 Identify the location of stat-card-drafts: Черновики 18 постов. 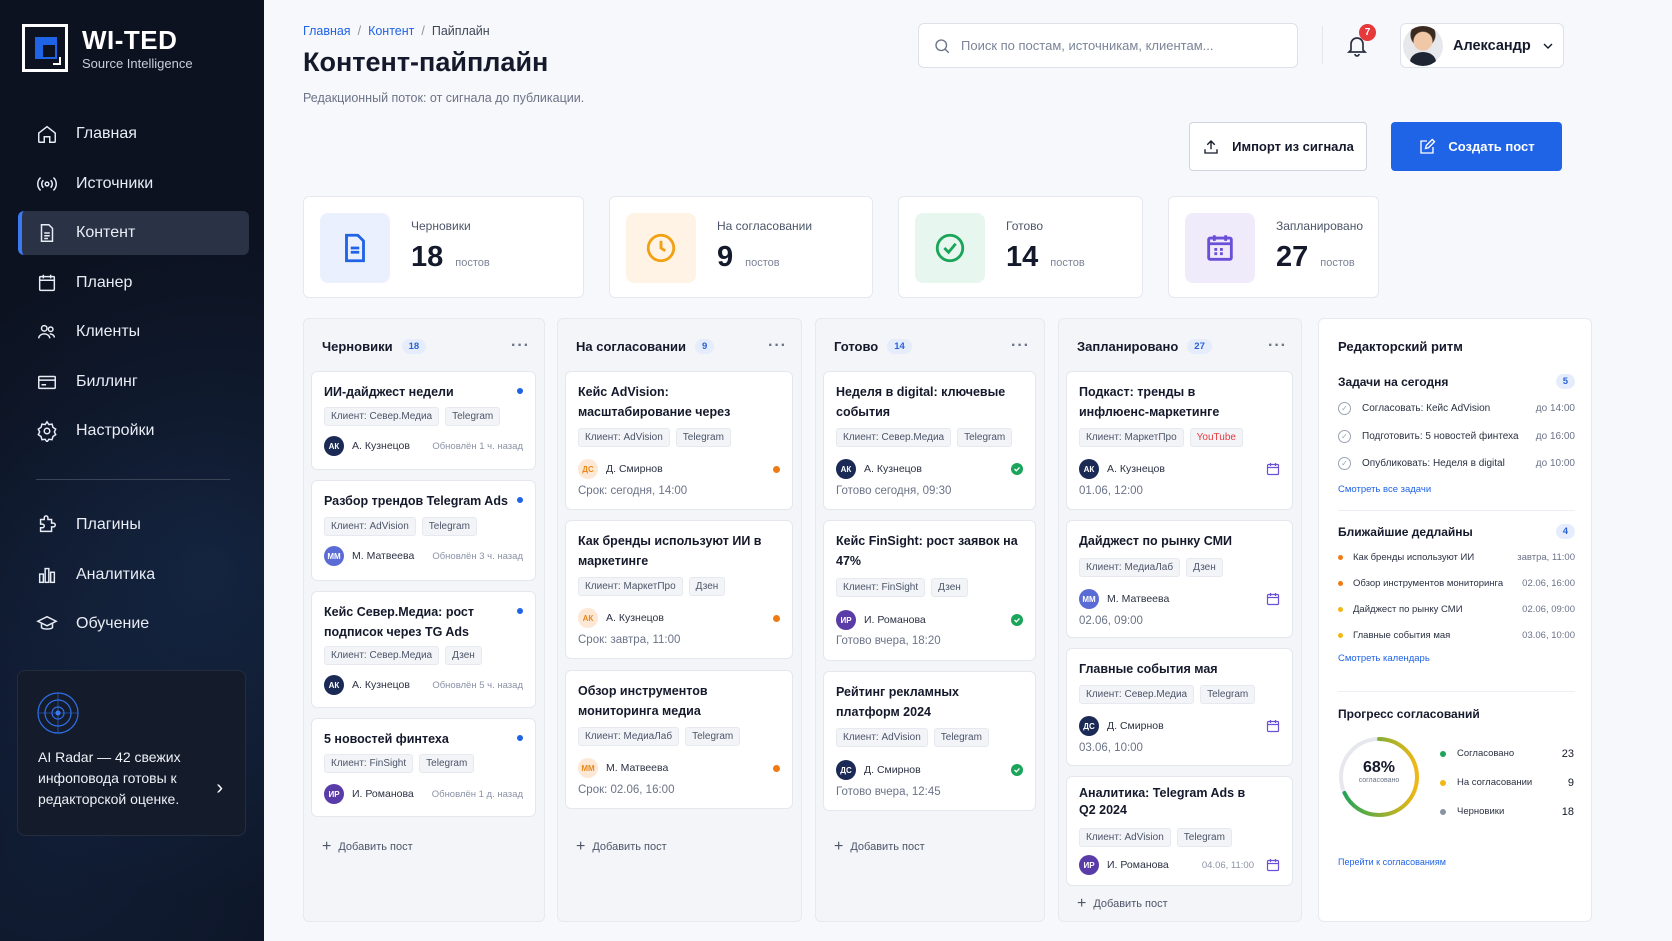
(443, 247).